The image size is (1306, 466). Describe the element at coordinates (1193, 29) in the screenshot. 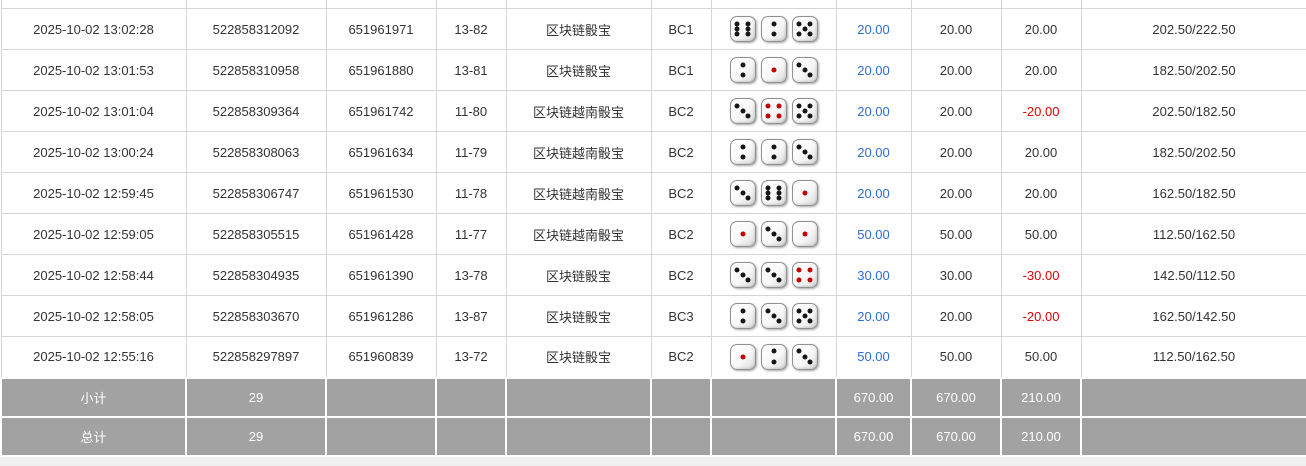

I see `cell-balance-change: 202.50/222.50` at that location.